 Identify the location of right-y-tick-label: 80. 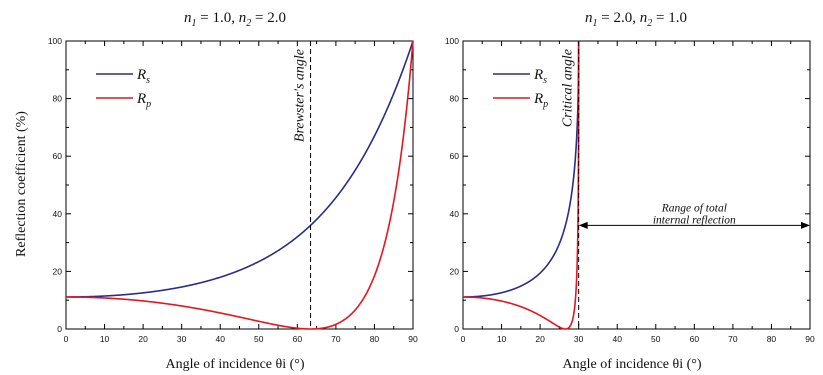
(455, 99).